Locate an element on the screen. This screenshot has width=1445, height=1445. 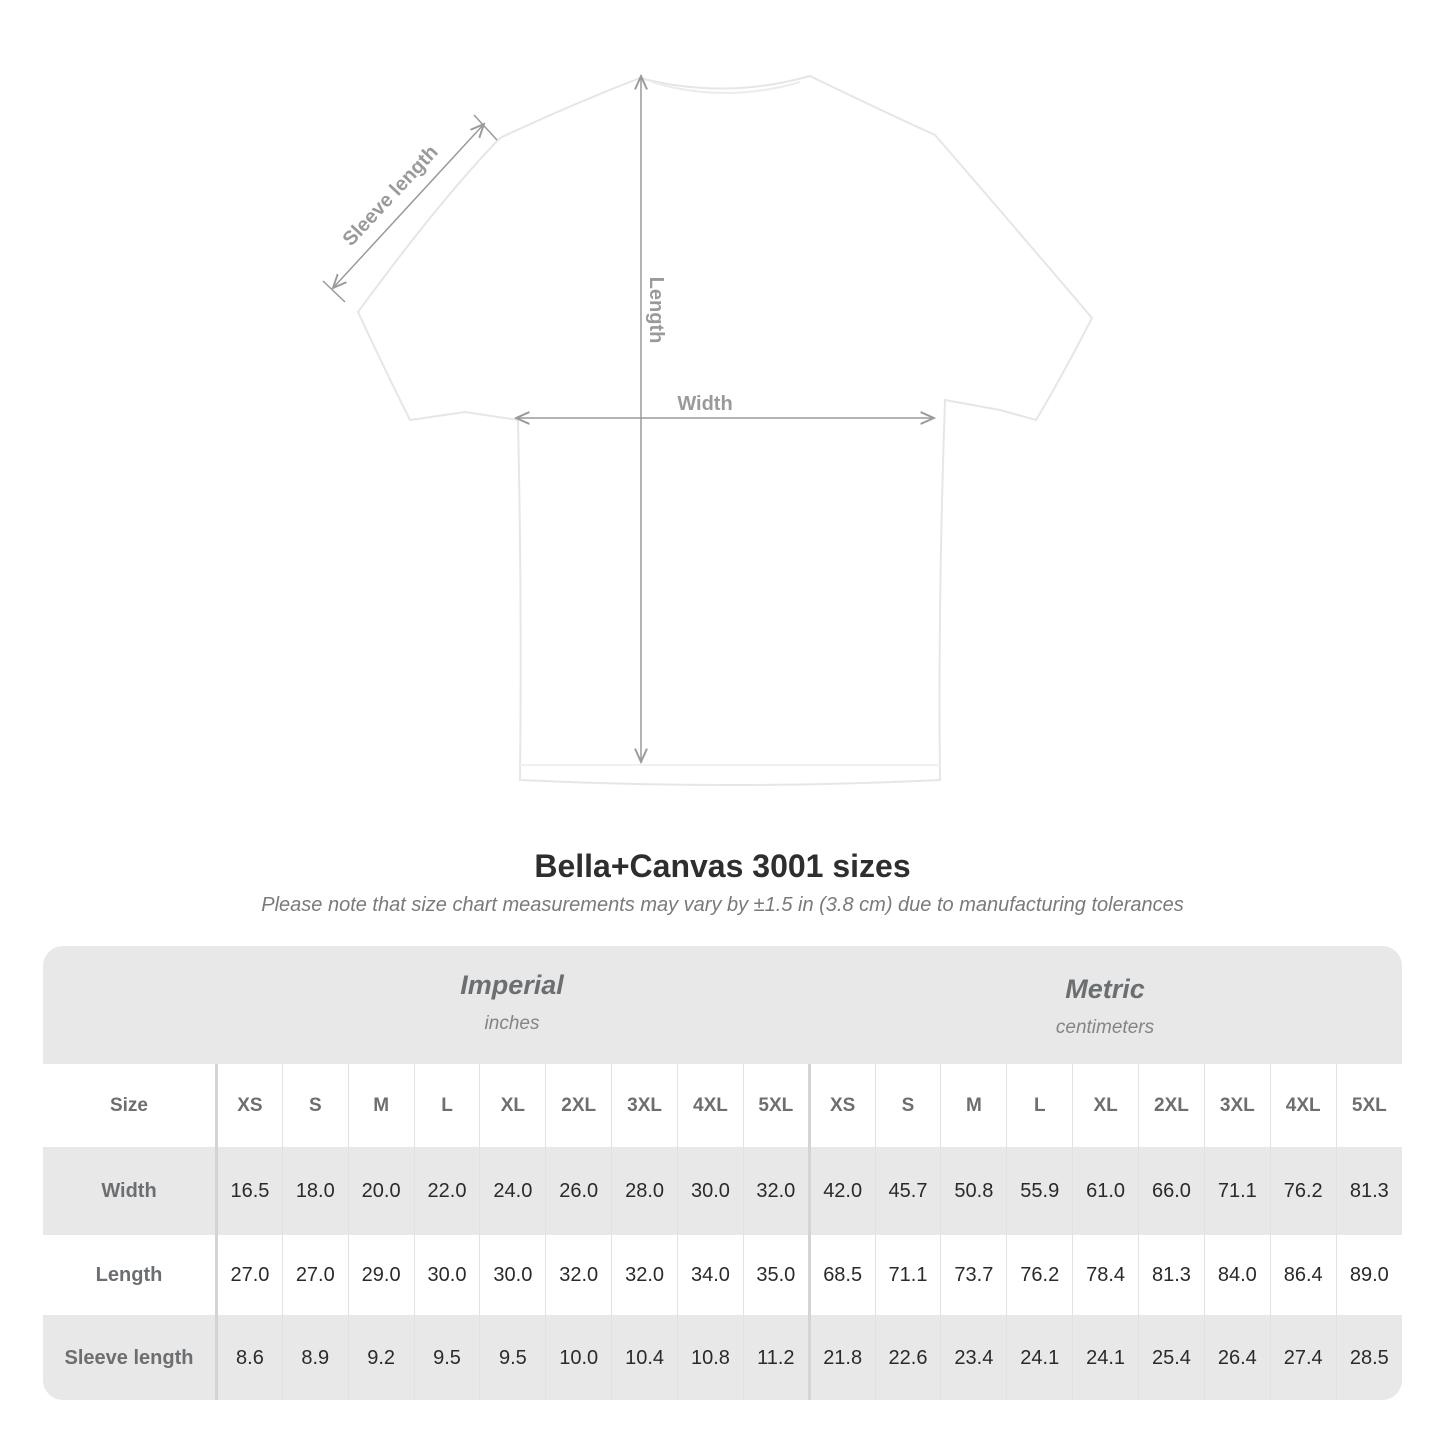
metric-cell: 27.4 is located at coordinates (1303, 1357).